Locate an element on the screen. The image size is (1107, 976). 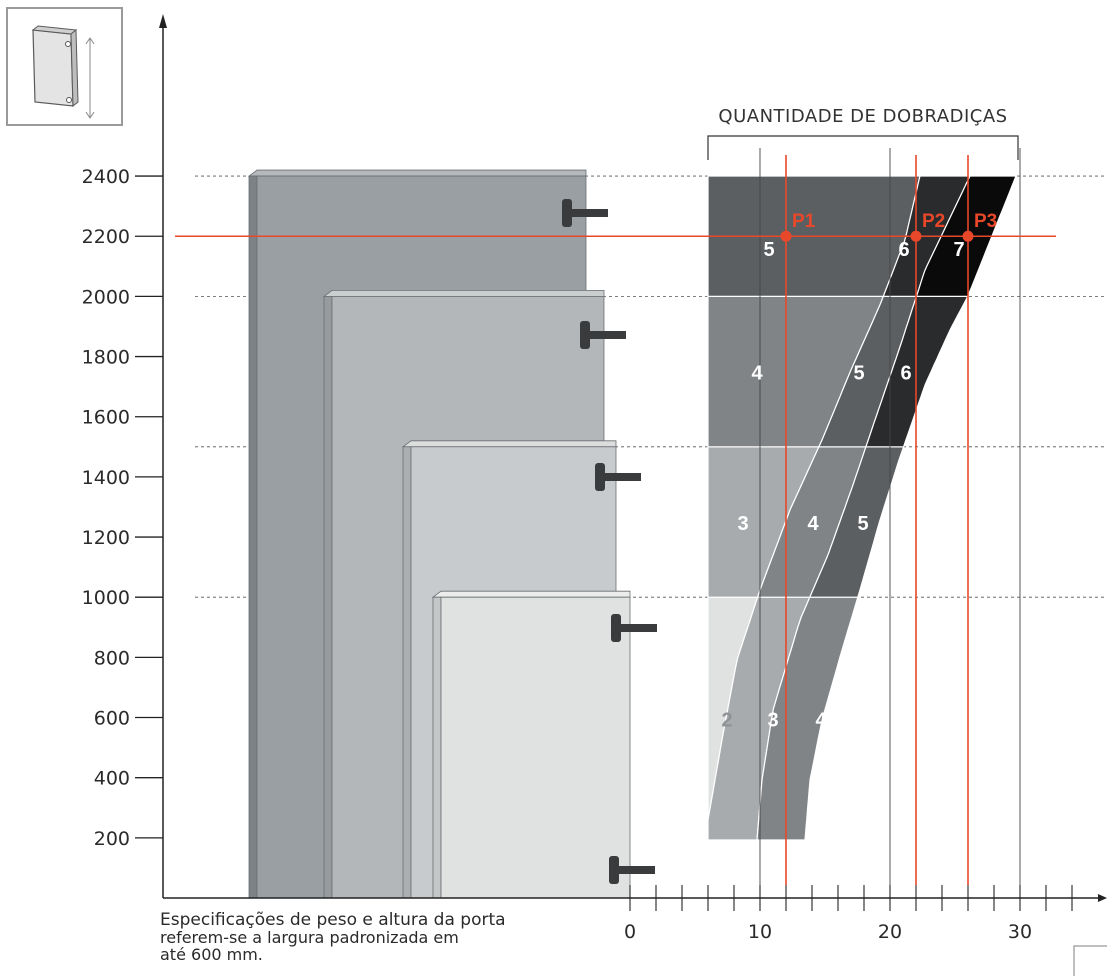
y-tick-label: 1200 is located at coordinates (106, 538).